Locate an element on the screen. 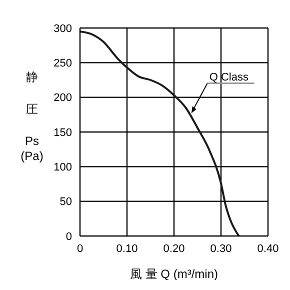 The width and height of the screenshot is (290, 290). y-tick-label: 50 is located at coordinates (66, 202).